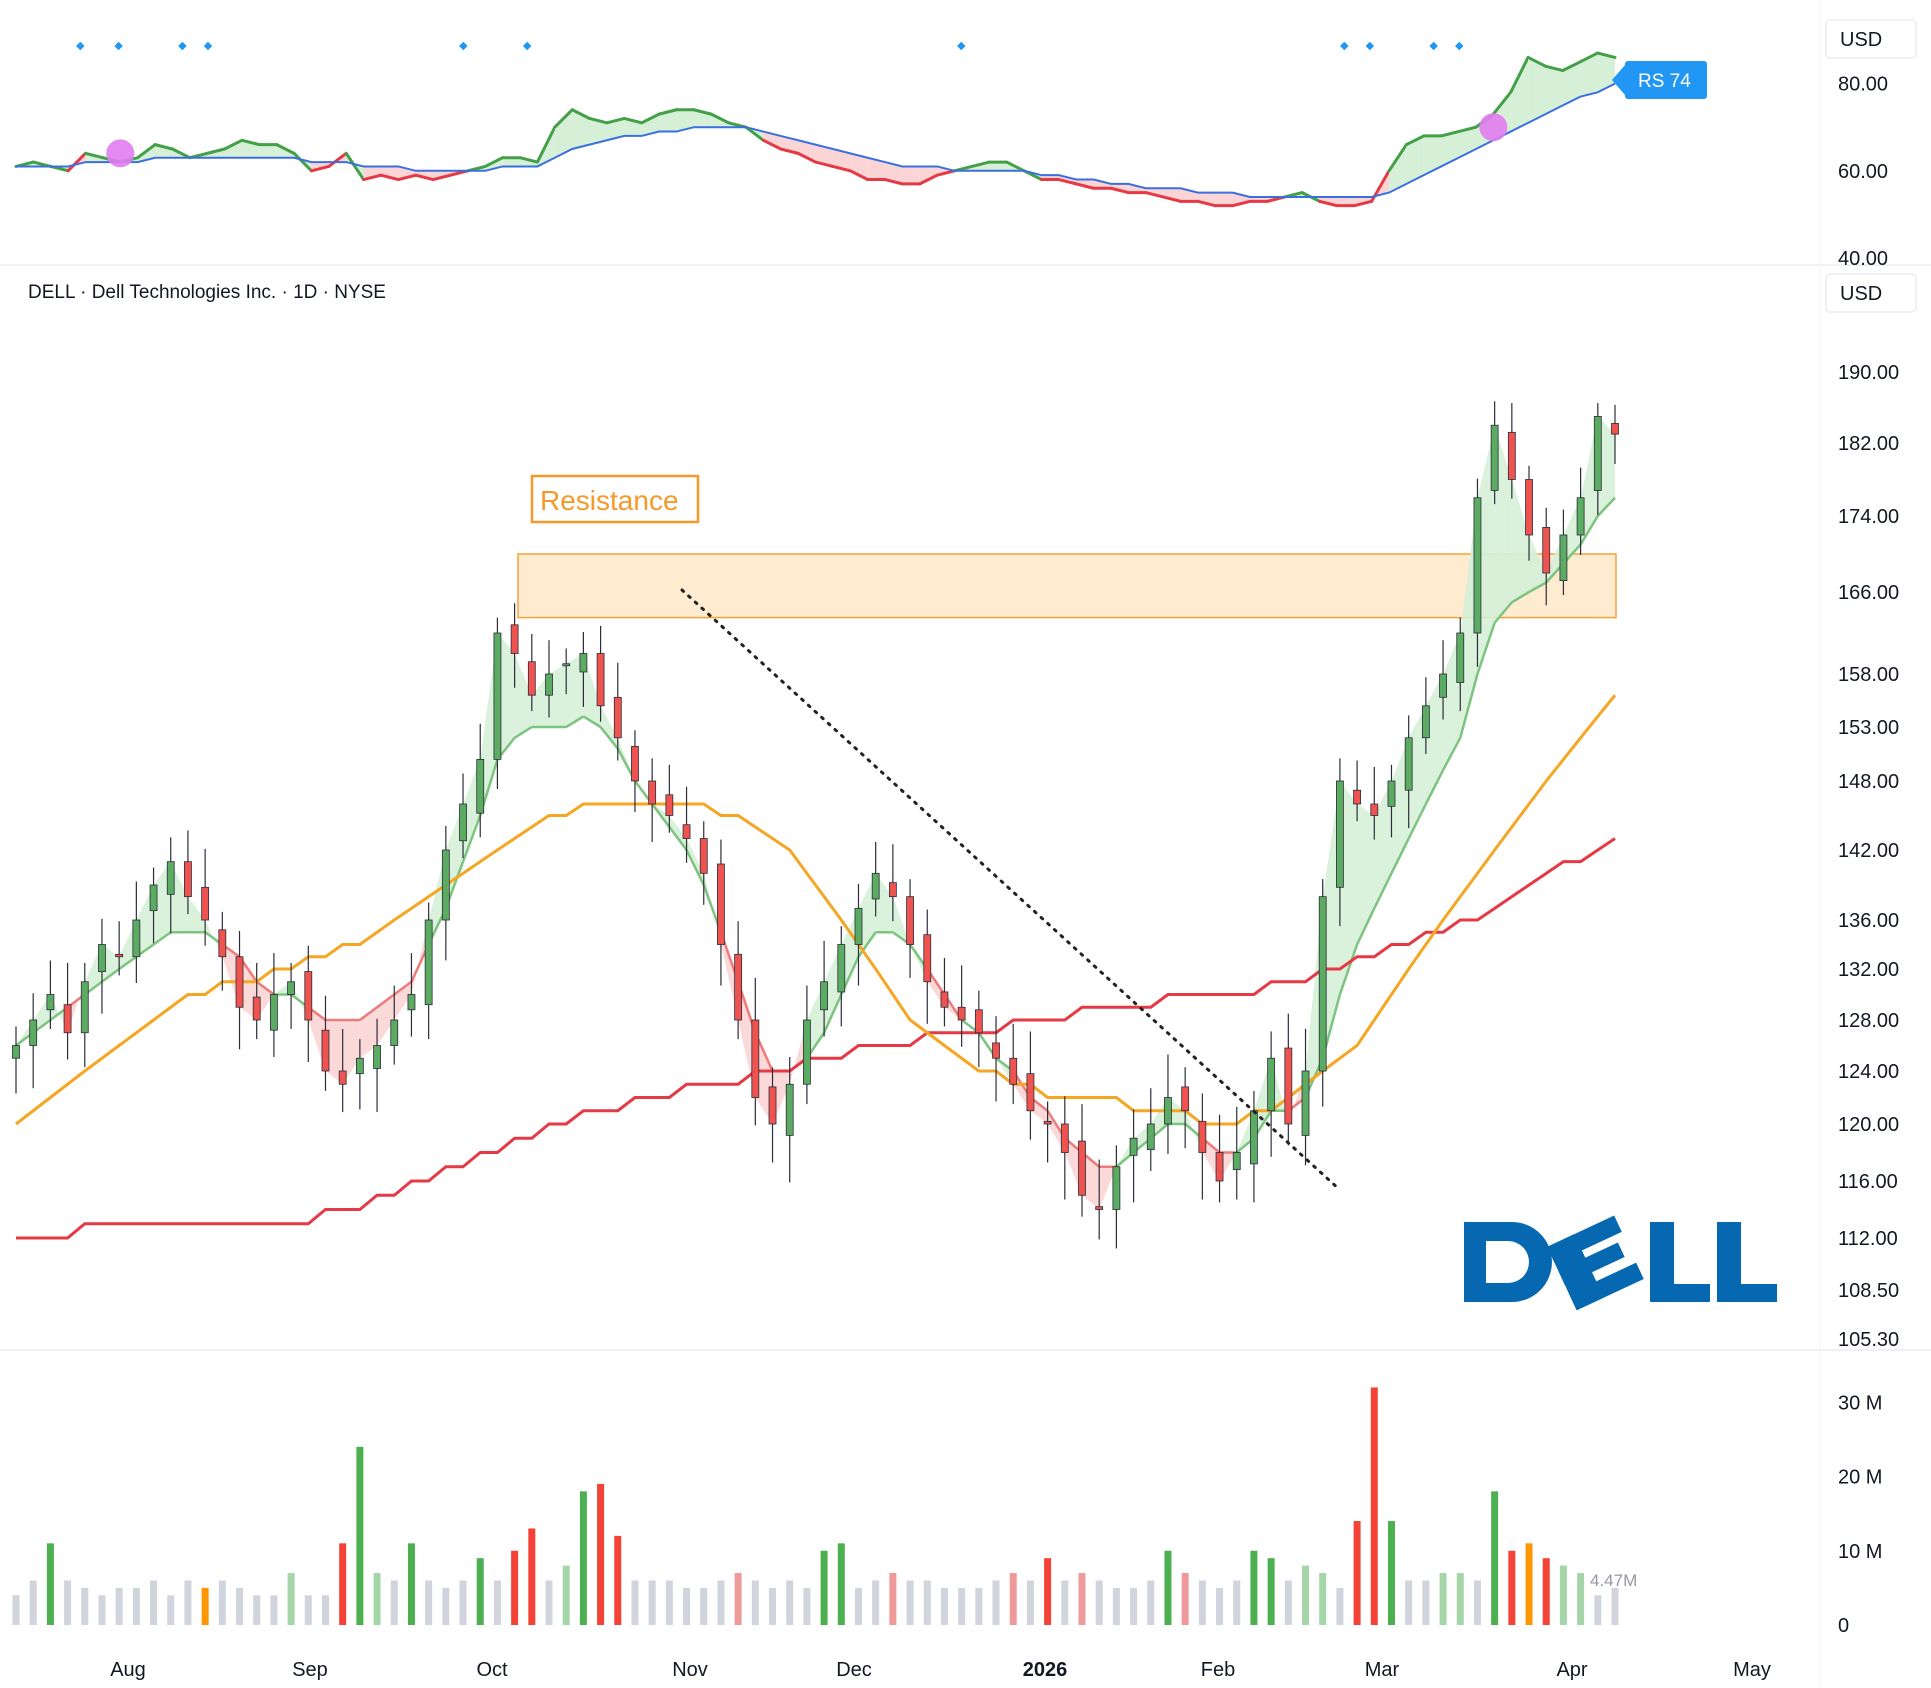 Image resolution: width=1931 pixels, height=1688 pixels. I want to click on dell-logo, so click(1620, 1263).